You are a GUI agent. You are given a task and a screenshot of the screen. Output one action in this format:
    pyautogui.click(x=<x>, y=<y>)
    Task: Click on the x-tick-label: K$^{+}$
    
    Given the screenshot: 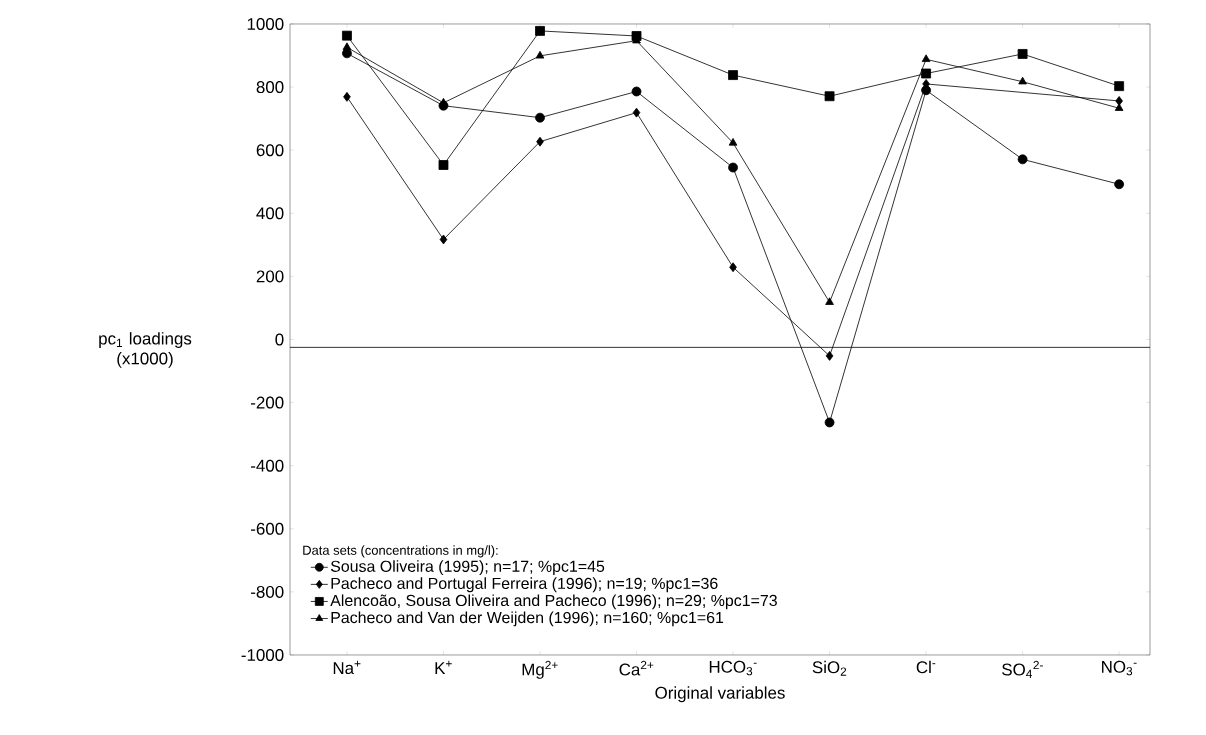 What is the action you would take?
    pyautogui.click(x=443, y=667)
    